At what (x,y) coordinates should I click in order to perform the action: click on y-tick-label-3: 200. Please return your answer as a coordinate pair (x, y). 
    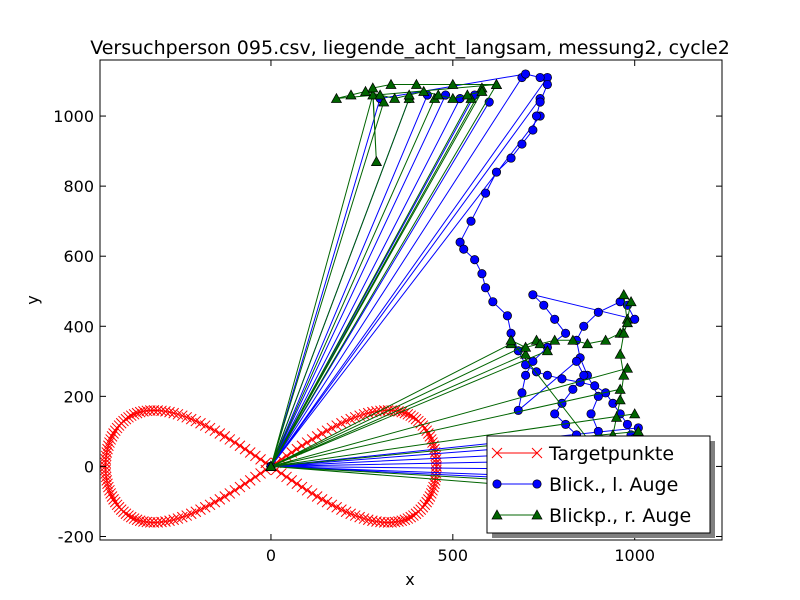
    Looking at the image, I should click on (78, 396).